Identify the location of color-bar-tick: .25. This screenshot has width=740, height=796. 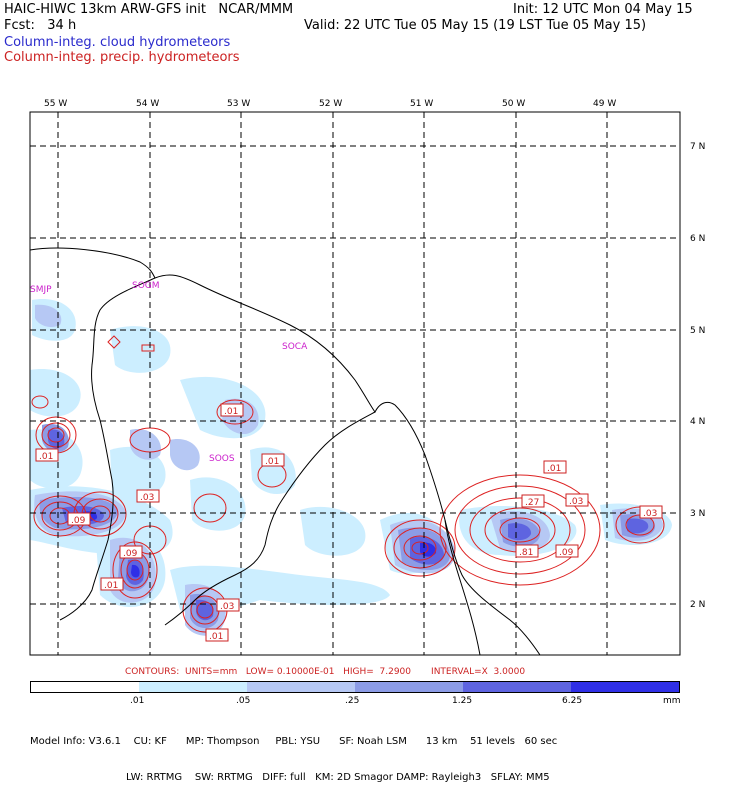
(352, 701).